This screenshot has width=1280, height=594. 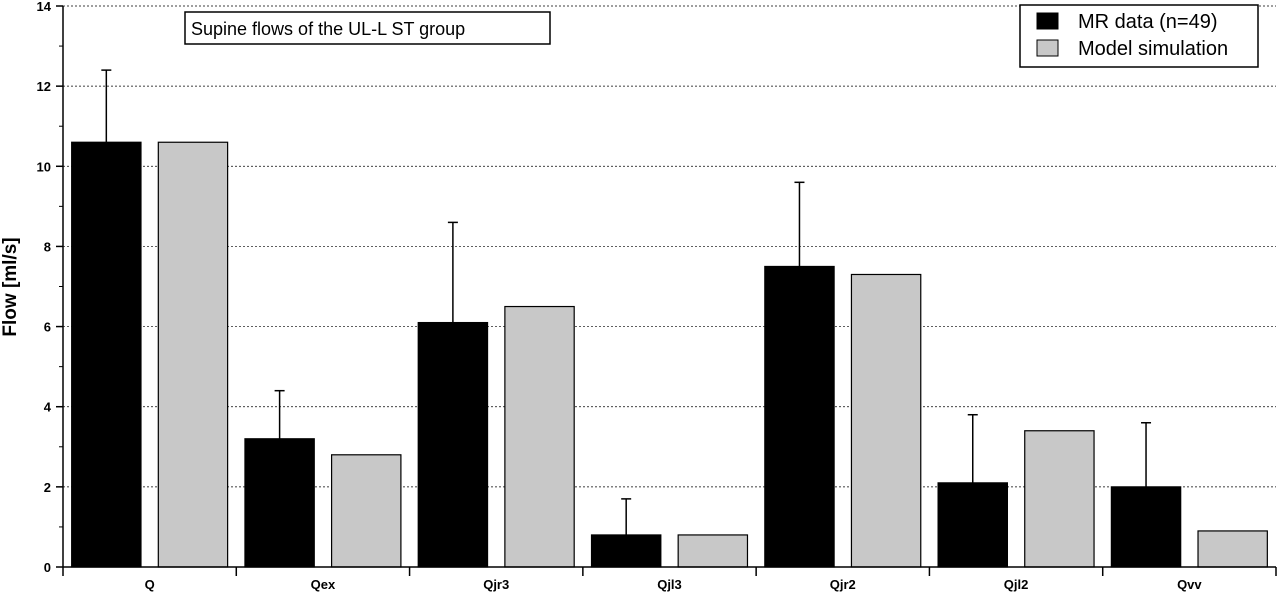 What do you see at coordinates (47, 487) in the screenshot?
I see `y-tick-label: 2` at bounding box center [47, 487].